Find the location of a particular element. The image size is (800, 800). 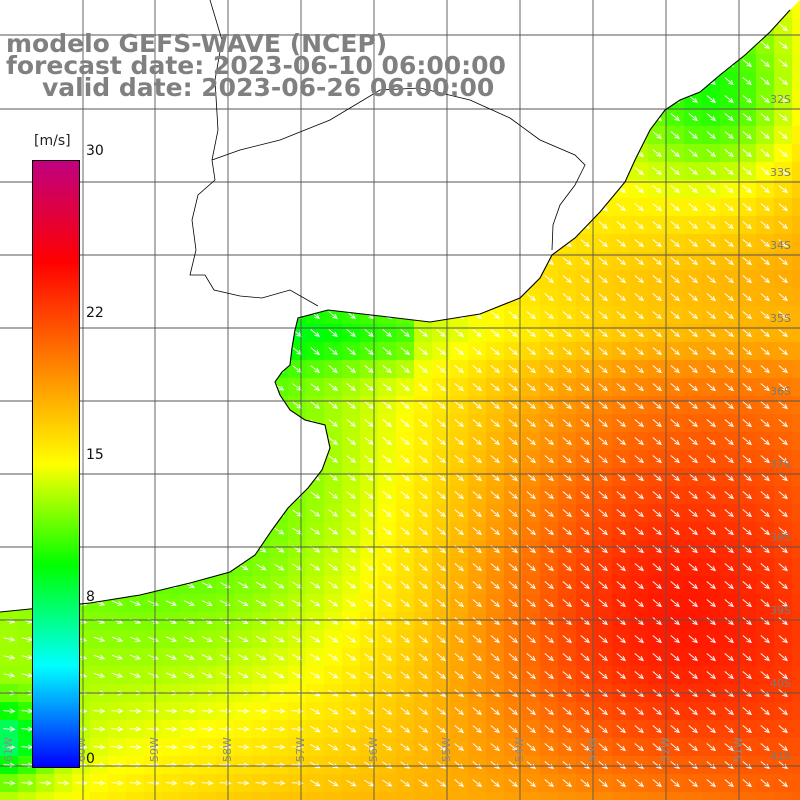

latitude-label: 36S is located at coordinates (780, 391).